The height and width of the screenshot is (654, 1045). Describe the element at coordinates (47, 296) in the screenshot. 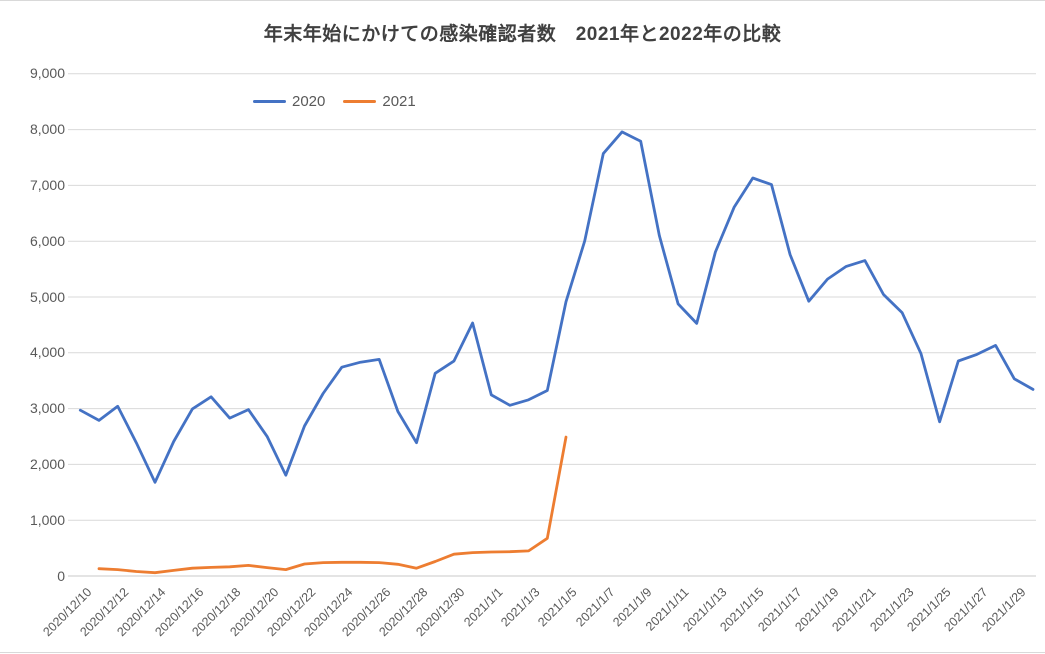

I see `y-axis-tick-label: 5,000` at that location.